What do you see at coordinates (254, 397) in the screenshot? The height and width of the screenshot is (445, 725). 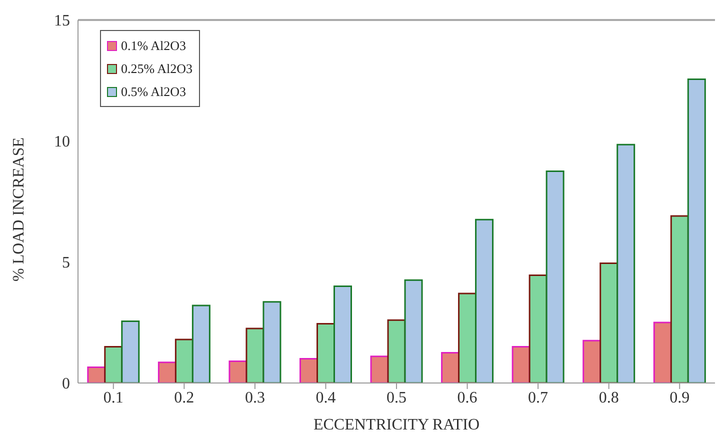 I see `x-tick-label: 0.3` at bounding box center [254, 397].